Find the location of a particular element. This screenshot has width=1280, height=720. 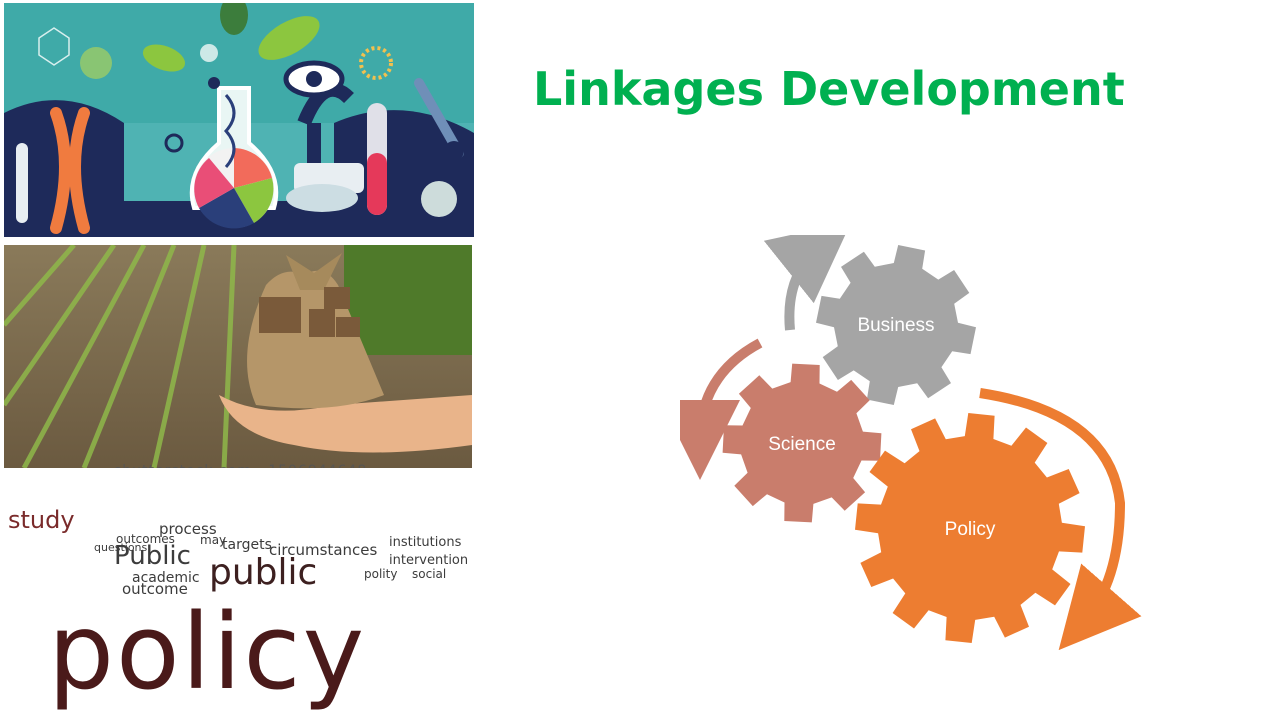

business-gear: Business is located at coordinates (896, 325).